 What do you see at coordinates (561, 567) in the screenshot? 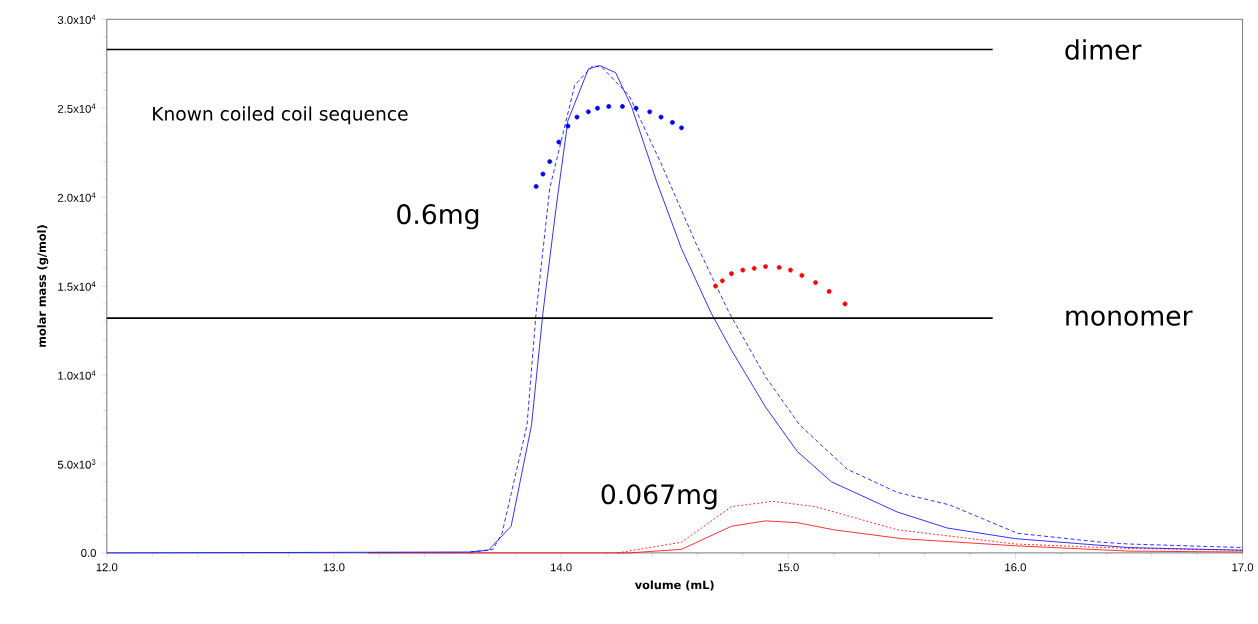
I see `x-tick-label: 14.0` at bounding box center [561, 567].